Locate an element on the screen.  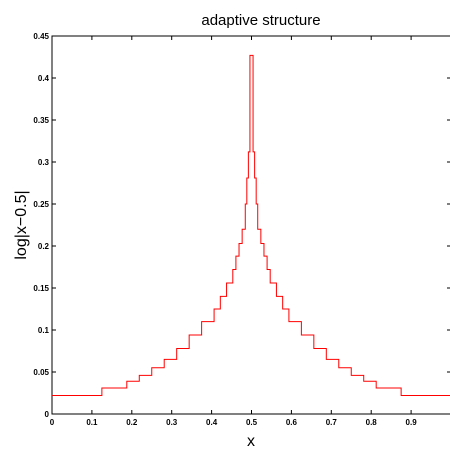
x-tick-label: 0.7 is located at coordinates (332, 422).